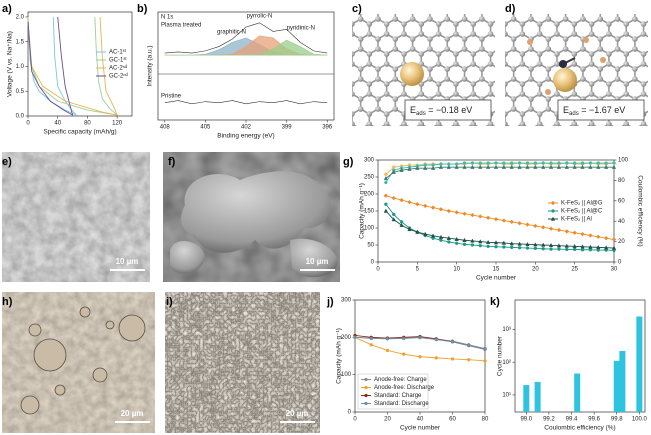 The image size is (651, 435). What do you see at coordinates (572, 420) in the screenshot?
I see `x-tick-label: 99.4` at bounding box center [572, 420].